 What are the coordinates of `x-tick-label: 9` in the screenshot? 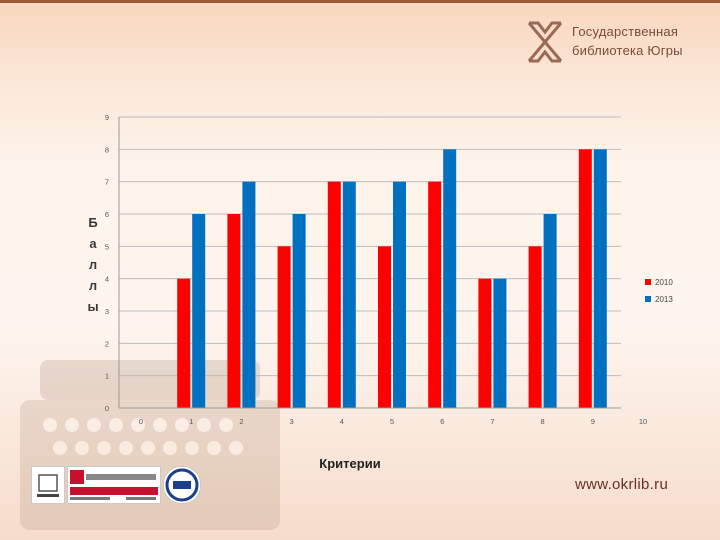 It's located at (593, 421).